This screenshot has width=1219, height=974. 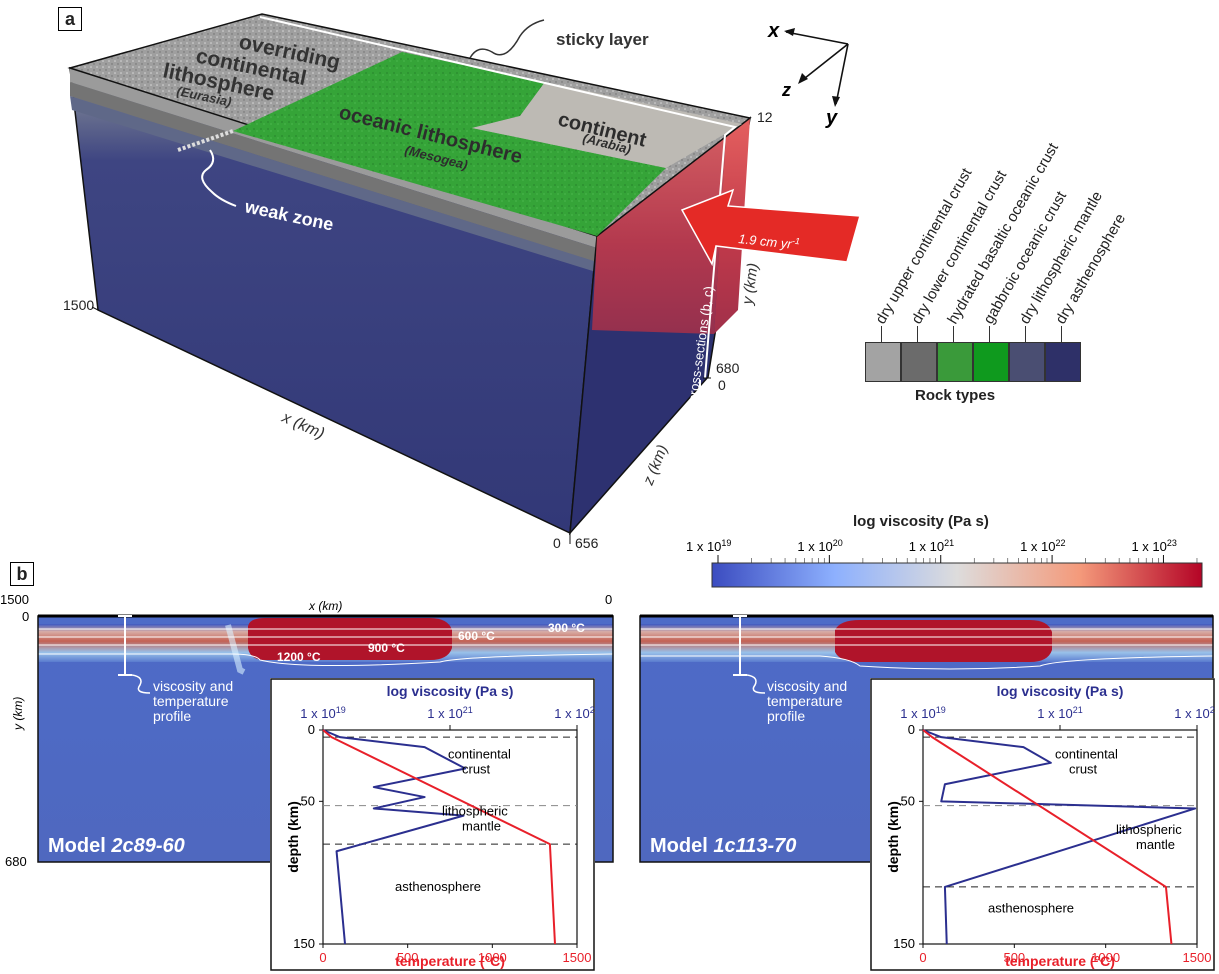 I want to click on oceanic-lithosphere-area, so click(x=449, y=144).